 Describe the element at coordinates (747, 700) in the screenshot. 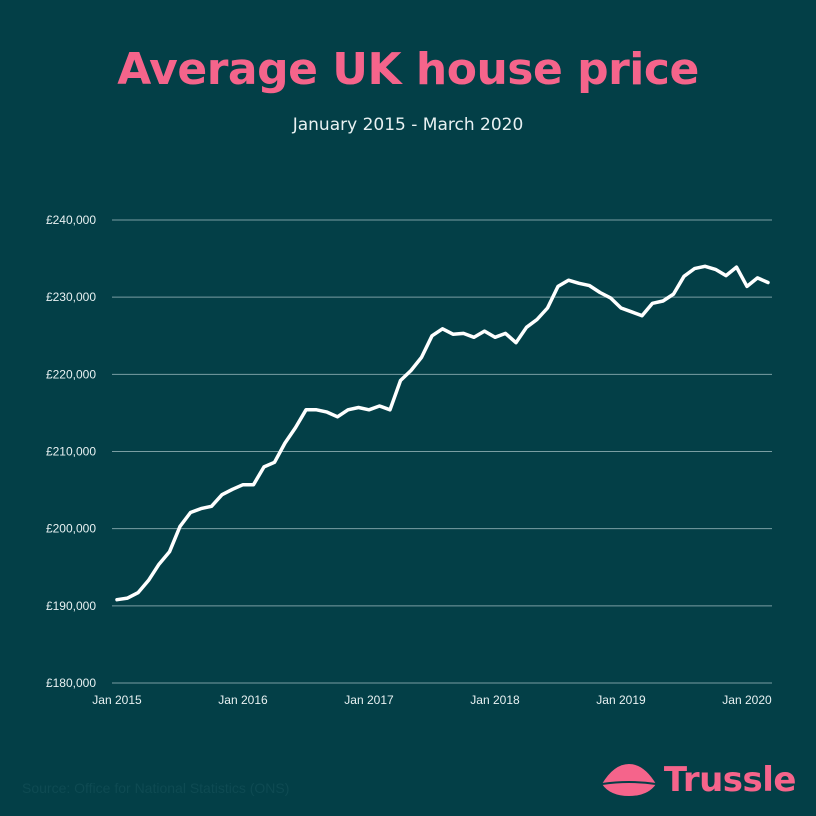

I see `x-tick-label: Jan 2020` at that location.